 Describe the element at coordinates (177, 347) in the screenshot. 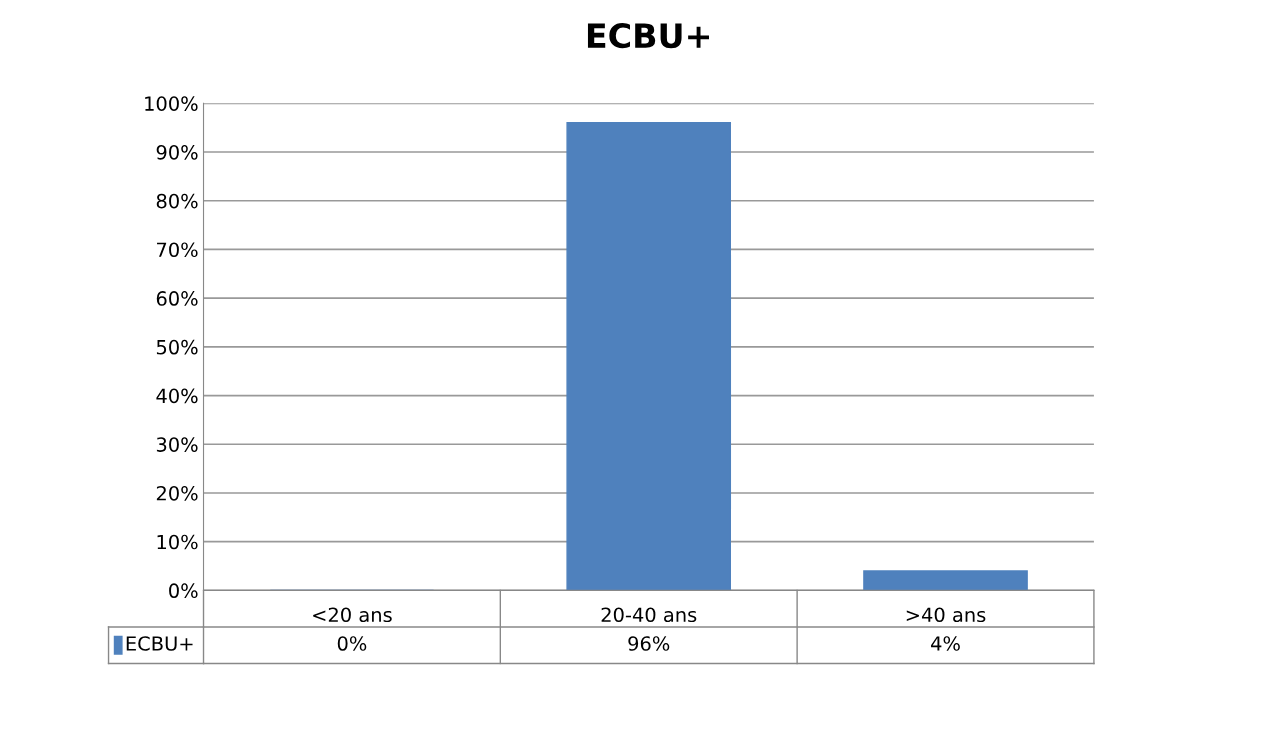

I see `y-tick-label: 50%` at that location.